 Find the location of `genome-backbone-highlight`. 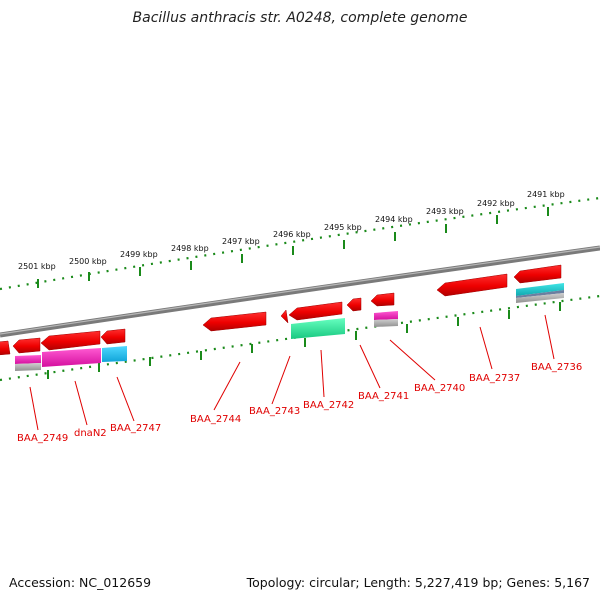

genome-backbone-highlight is located at coordinates (300, 290).